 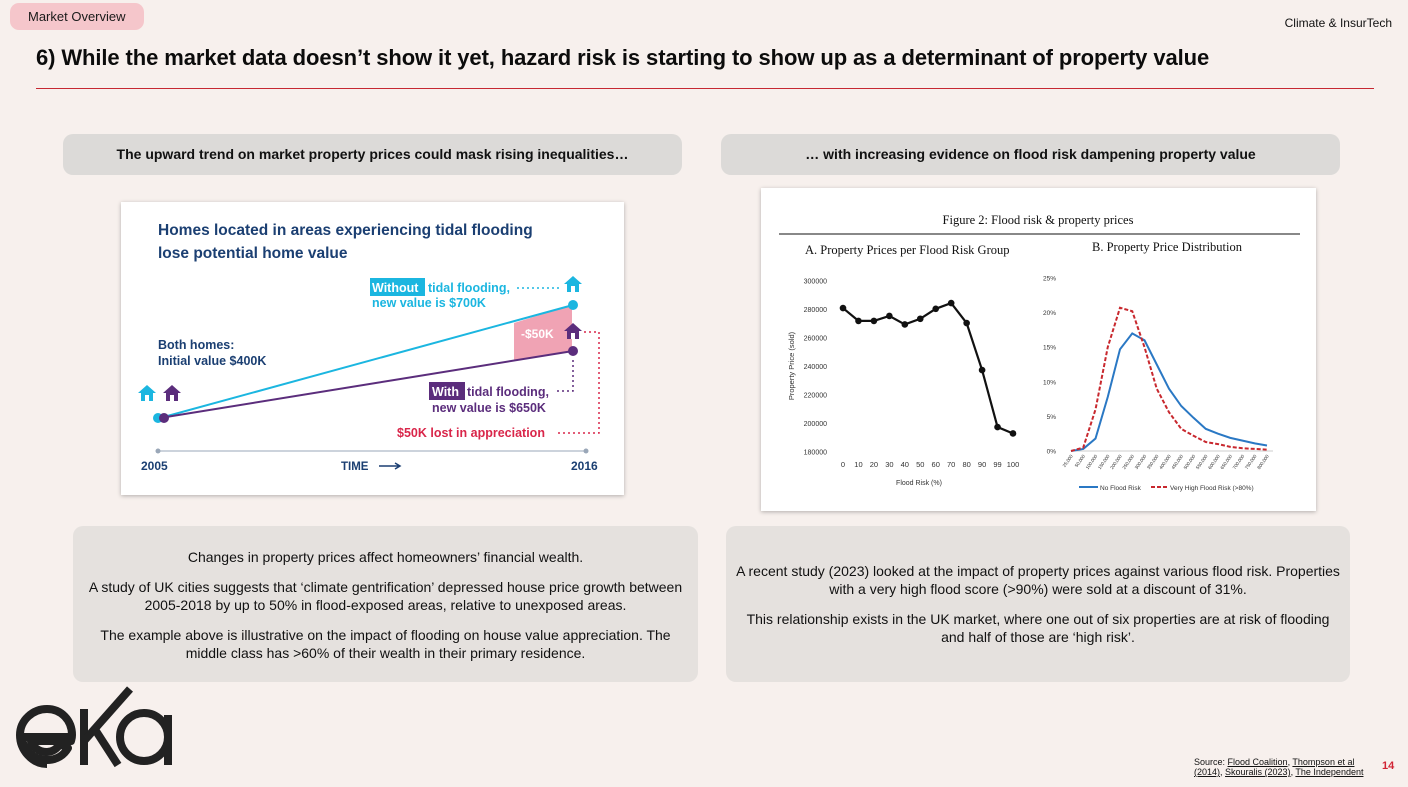 I want to click on with-flooding-line, so click(x=366, y=384).